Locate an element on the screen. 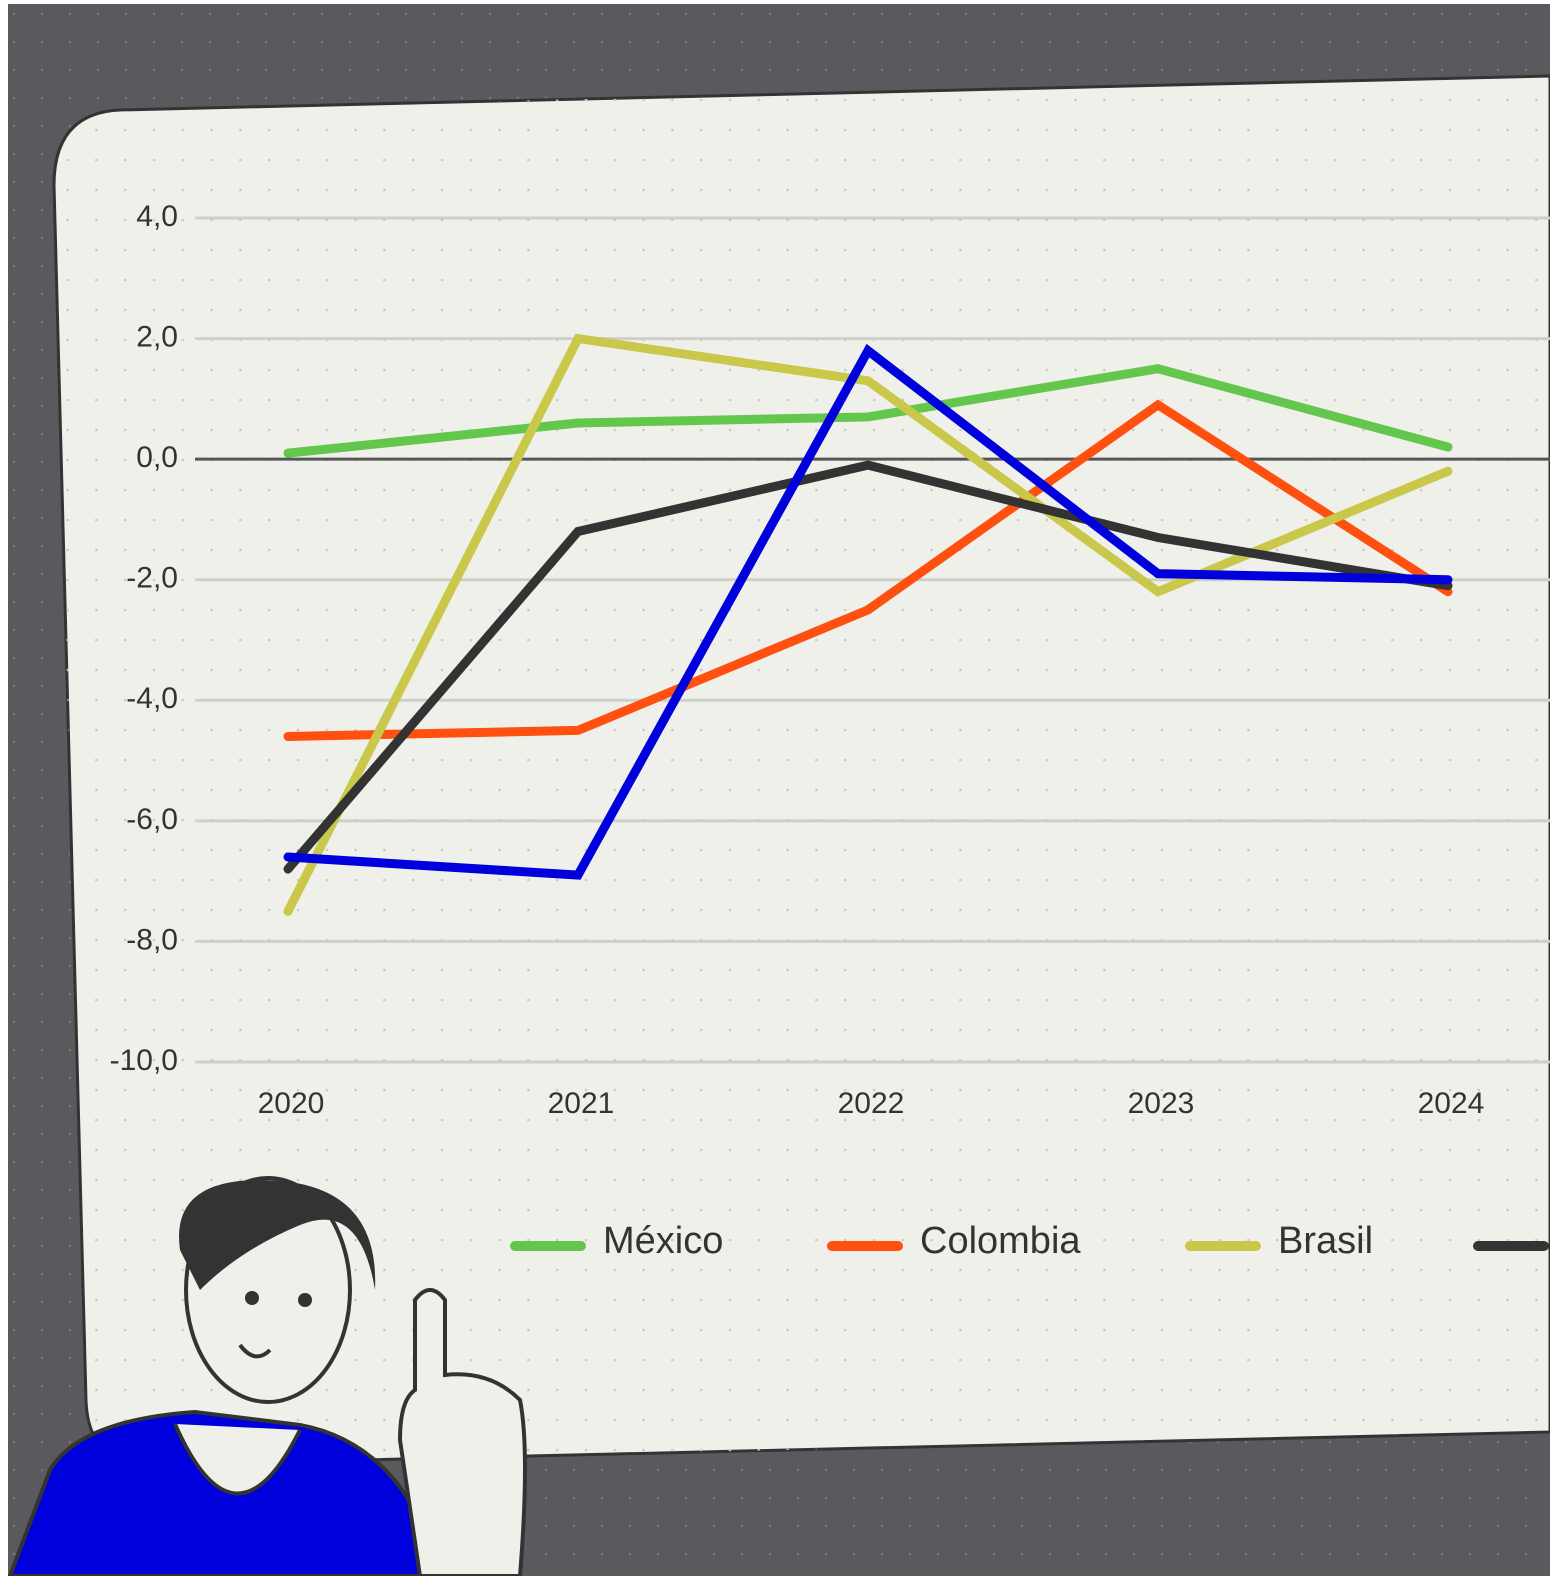 The image size is (1550, 1576). legend-label: Brasil is located at coordinates (1325, 1241).